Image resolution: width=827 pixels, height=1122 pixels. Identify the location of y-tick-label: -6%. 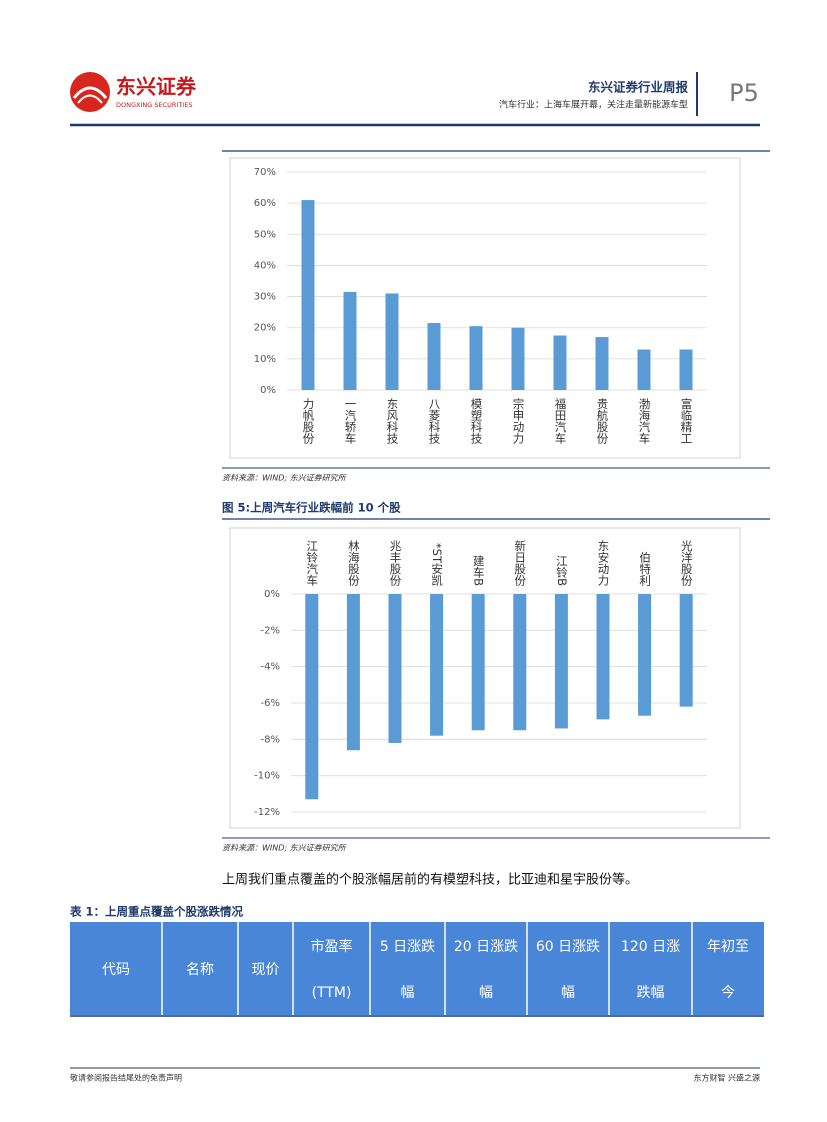
(270, 703).